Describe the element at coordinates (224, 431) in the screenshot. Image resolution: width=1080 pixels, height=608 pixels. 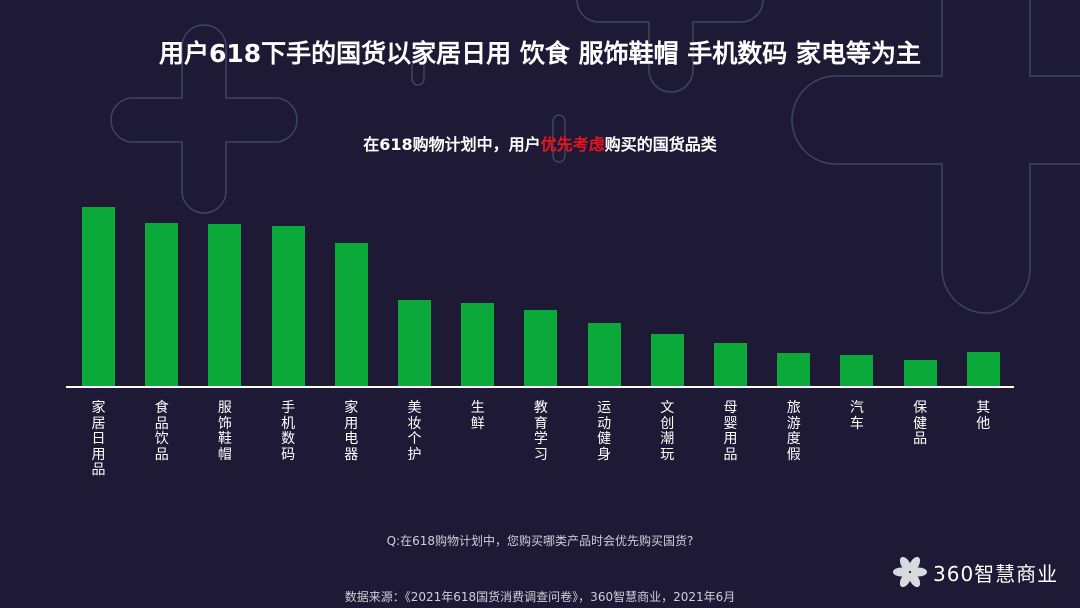
I see `x-axis-label: 服饰鞋帽` at that location.